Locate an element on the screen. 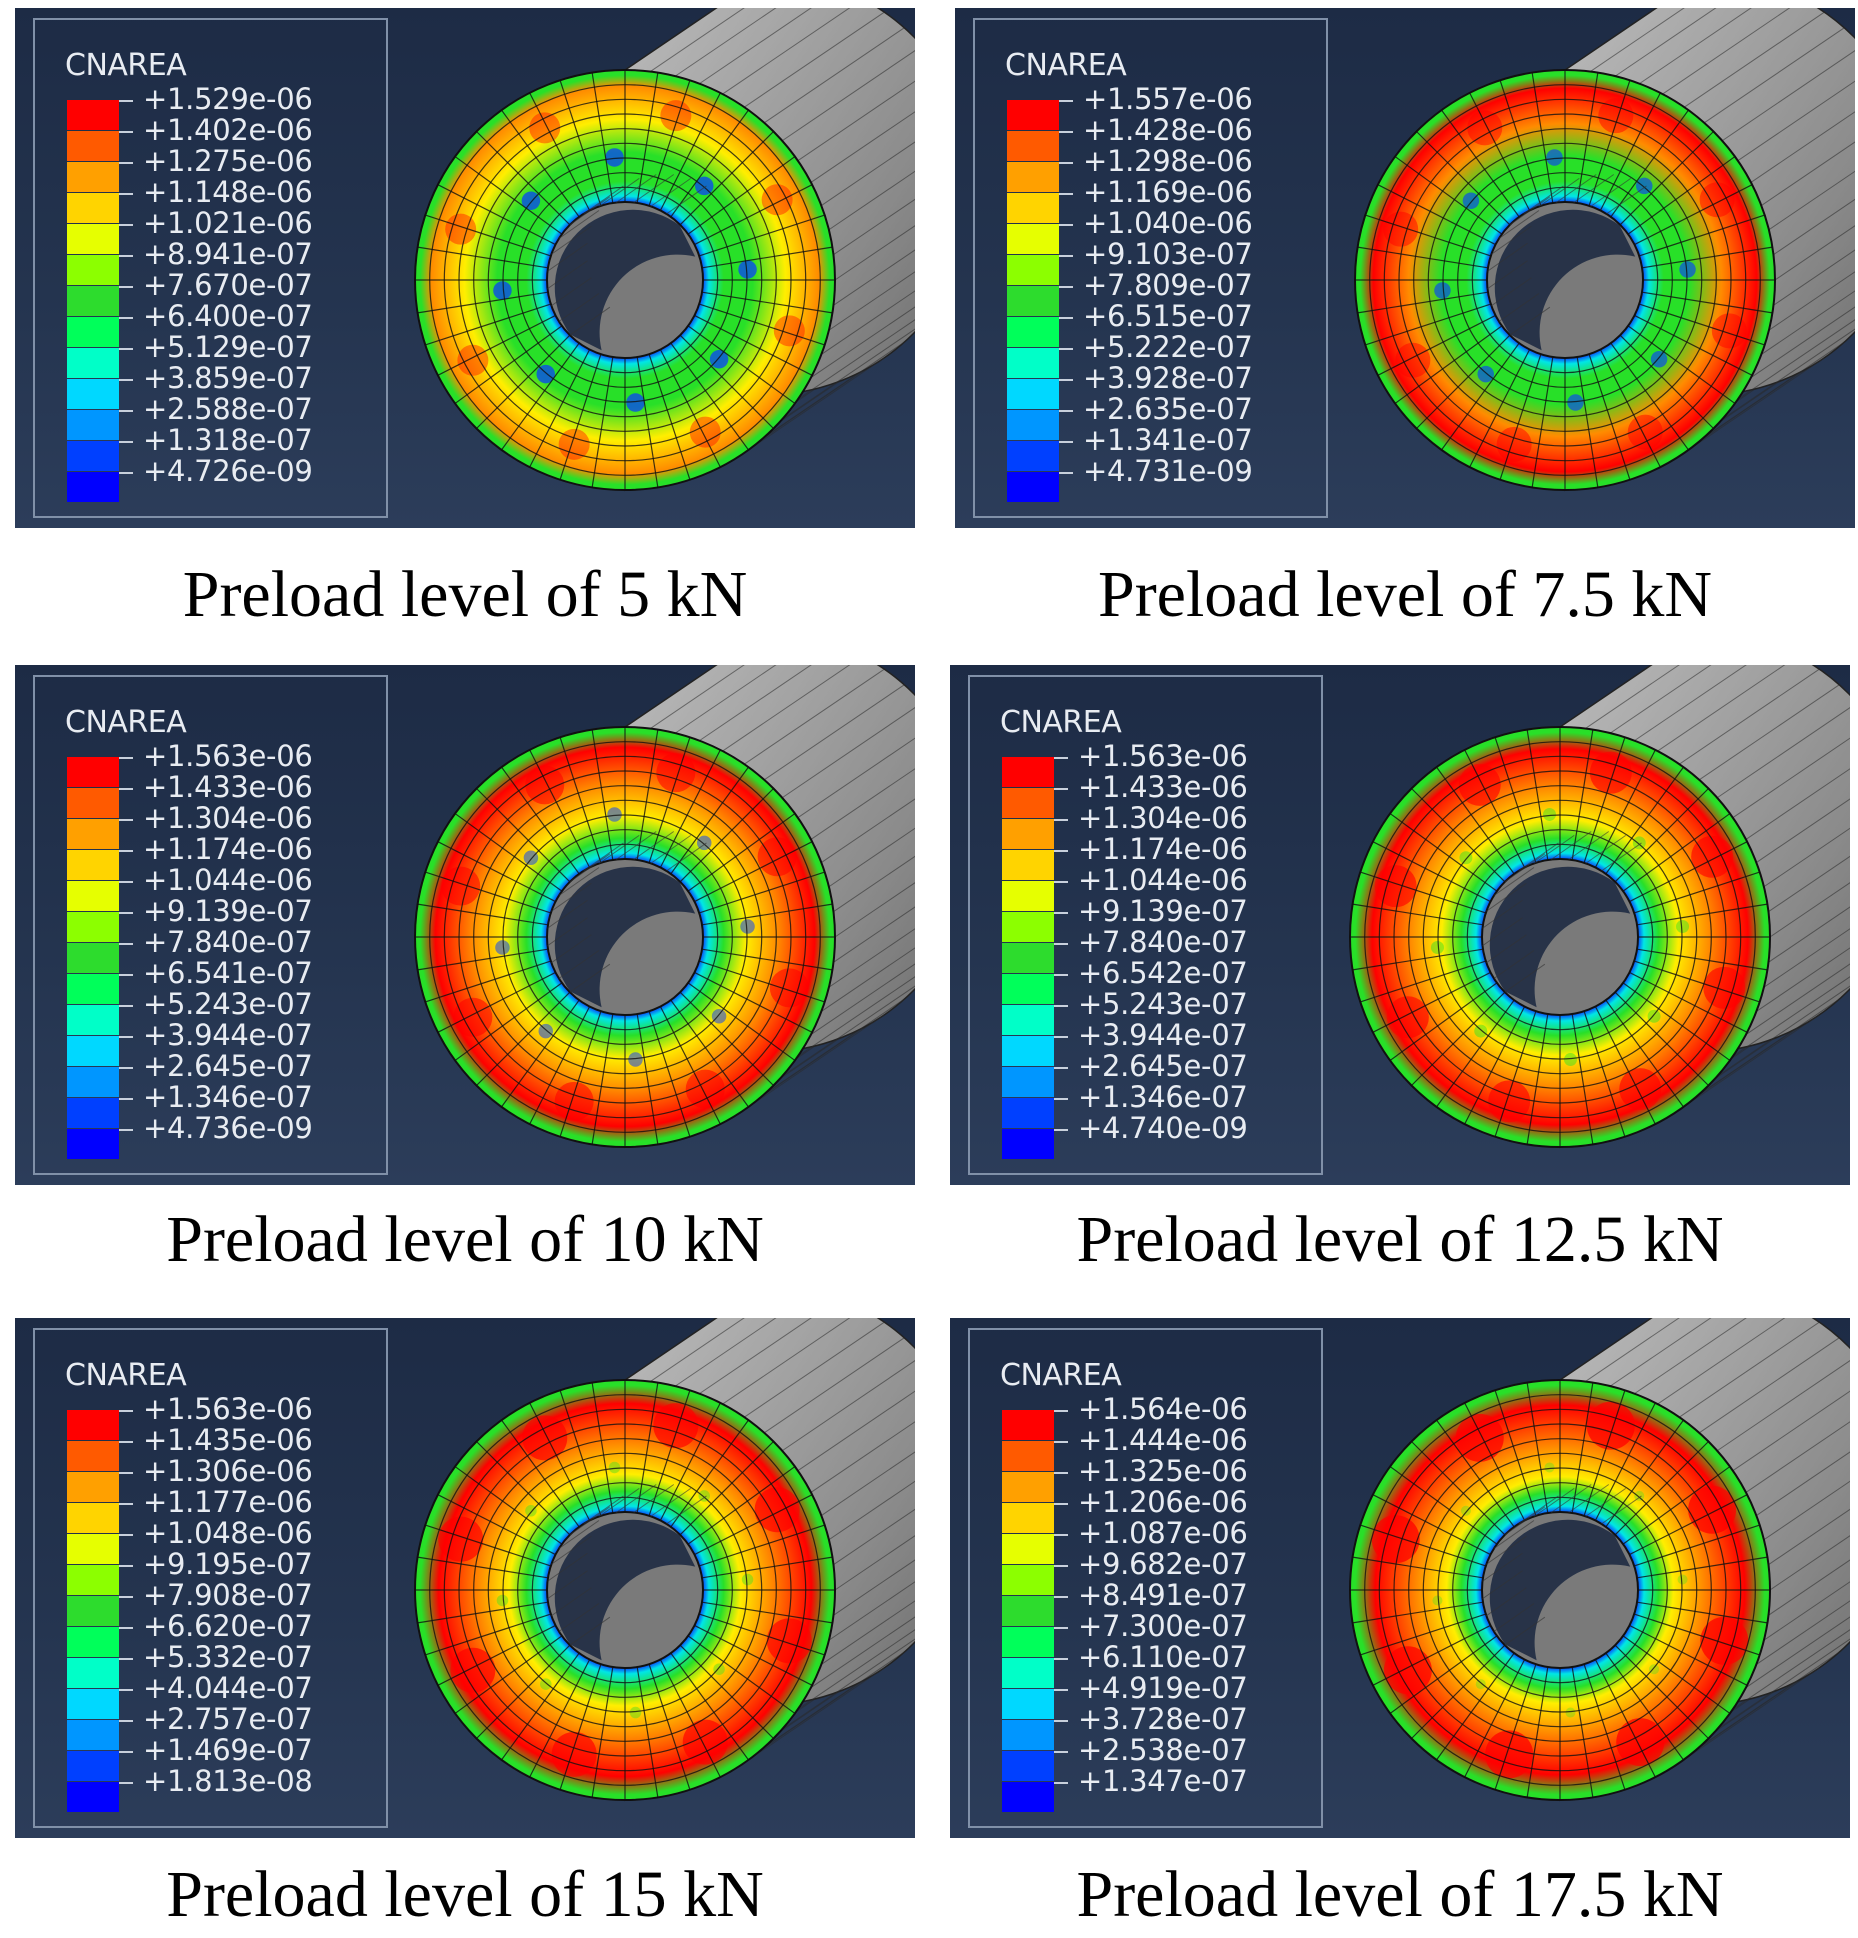 The height and width of the screenshot is (1938, 1858). legend-value: +9.682e-07 is located at coordinates (1163, 1564).